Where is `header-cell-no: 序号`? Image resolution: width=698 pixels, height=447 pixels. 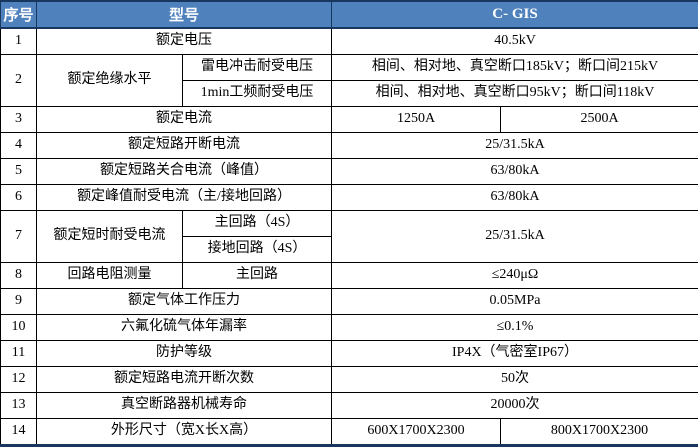 header-cell-no: 序号 is located at coordinates (19, 14).